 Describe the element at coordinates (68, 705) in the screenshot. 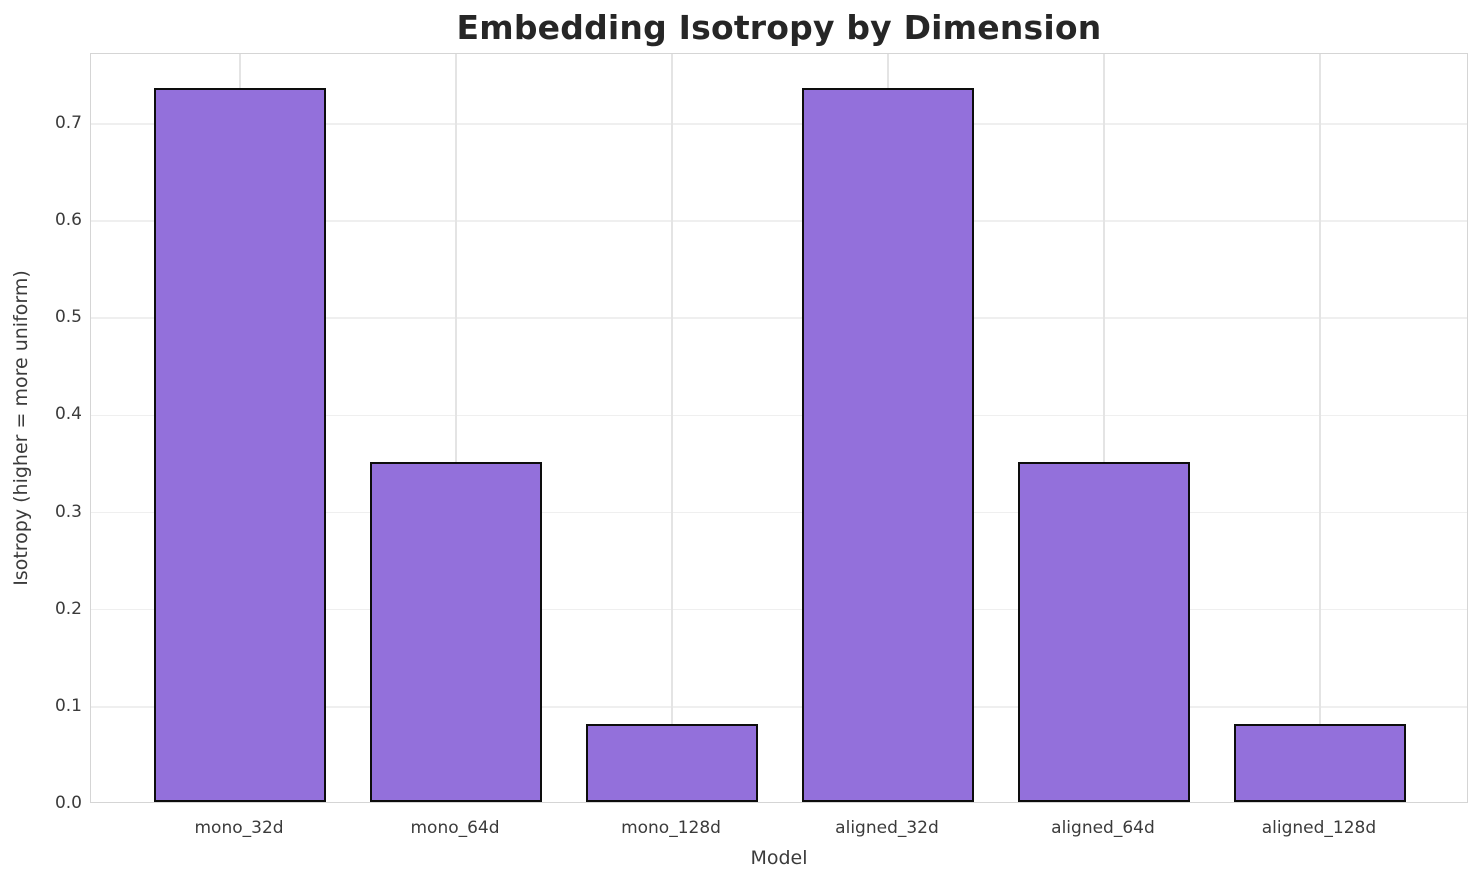

I see `y-tick-label: 0.1` at that location.